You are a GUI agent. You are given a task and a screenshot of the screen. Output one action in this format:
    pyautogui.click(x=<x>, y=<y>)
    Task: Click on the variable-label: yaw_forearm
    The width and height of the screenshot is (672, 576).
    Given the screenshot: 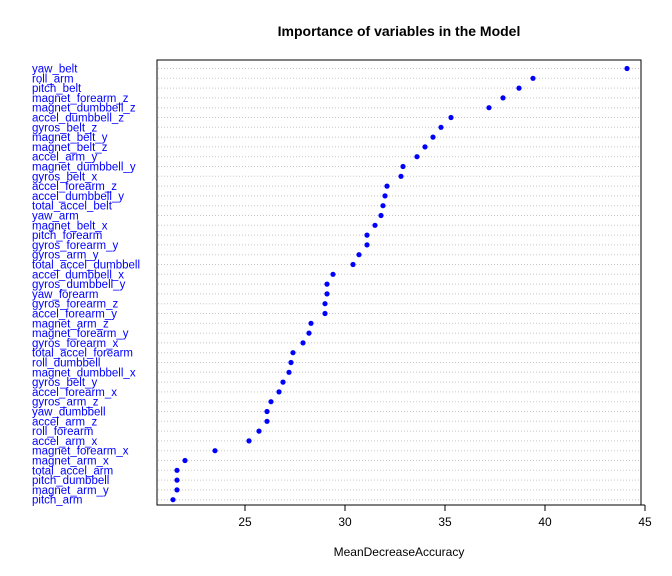 What is the action you would take?
    pyautogui.click(x=65, y=295)
    